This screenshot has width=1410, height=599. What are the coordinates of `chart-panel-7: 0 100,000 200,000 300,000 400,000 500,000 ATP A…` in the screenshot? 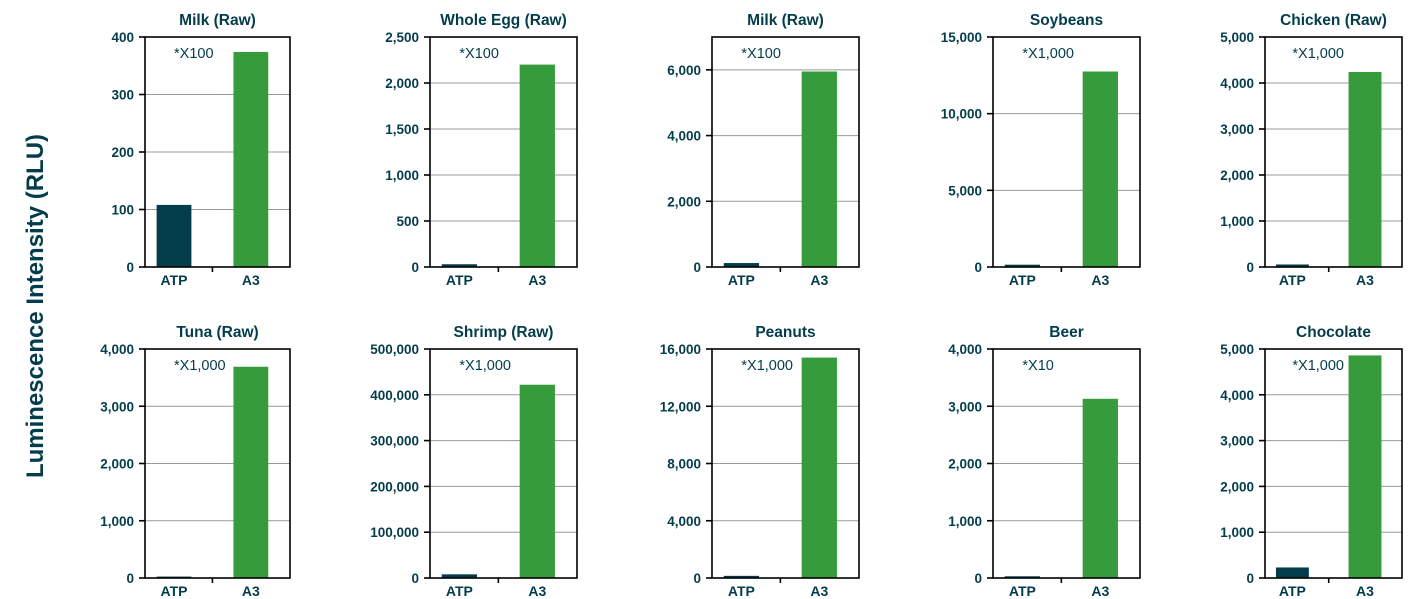 It's located at (474, 461).